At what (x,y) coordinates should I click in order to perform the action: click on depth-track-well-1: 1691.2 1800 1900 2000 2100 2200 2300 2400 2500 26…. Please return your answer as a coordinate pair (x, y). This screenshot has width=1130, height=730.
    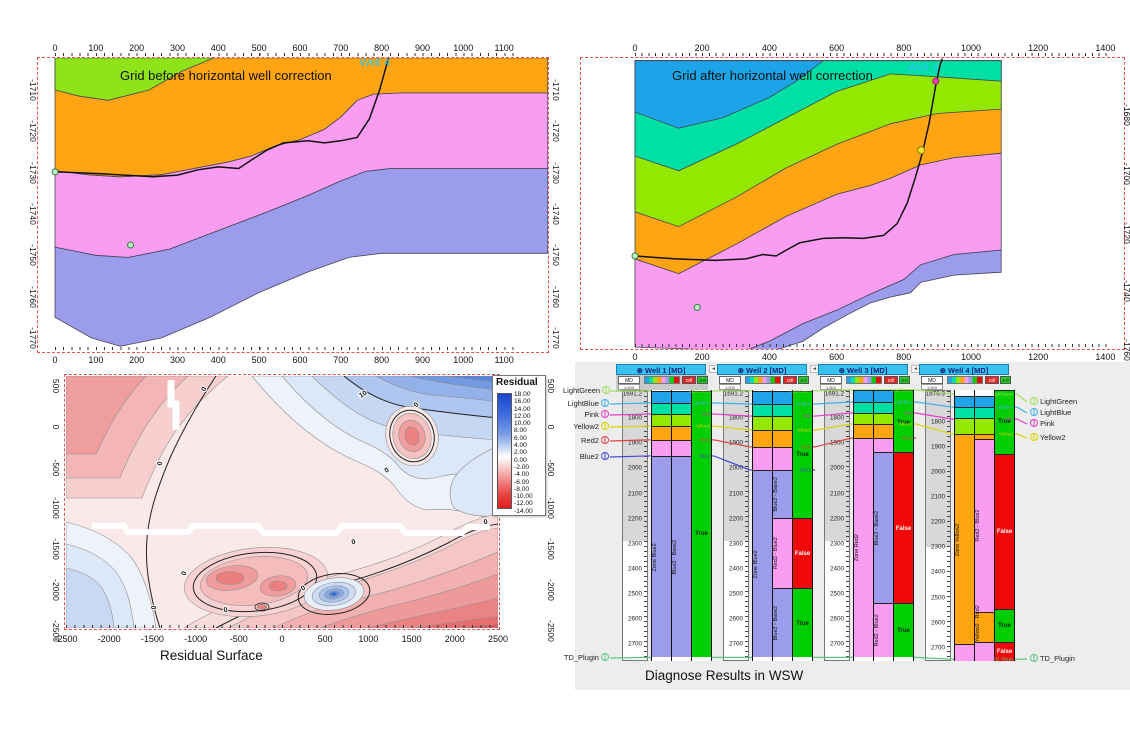
    Looking at the image, I should click on (635, 525).